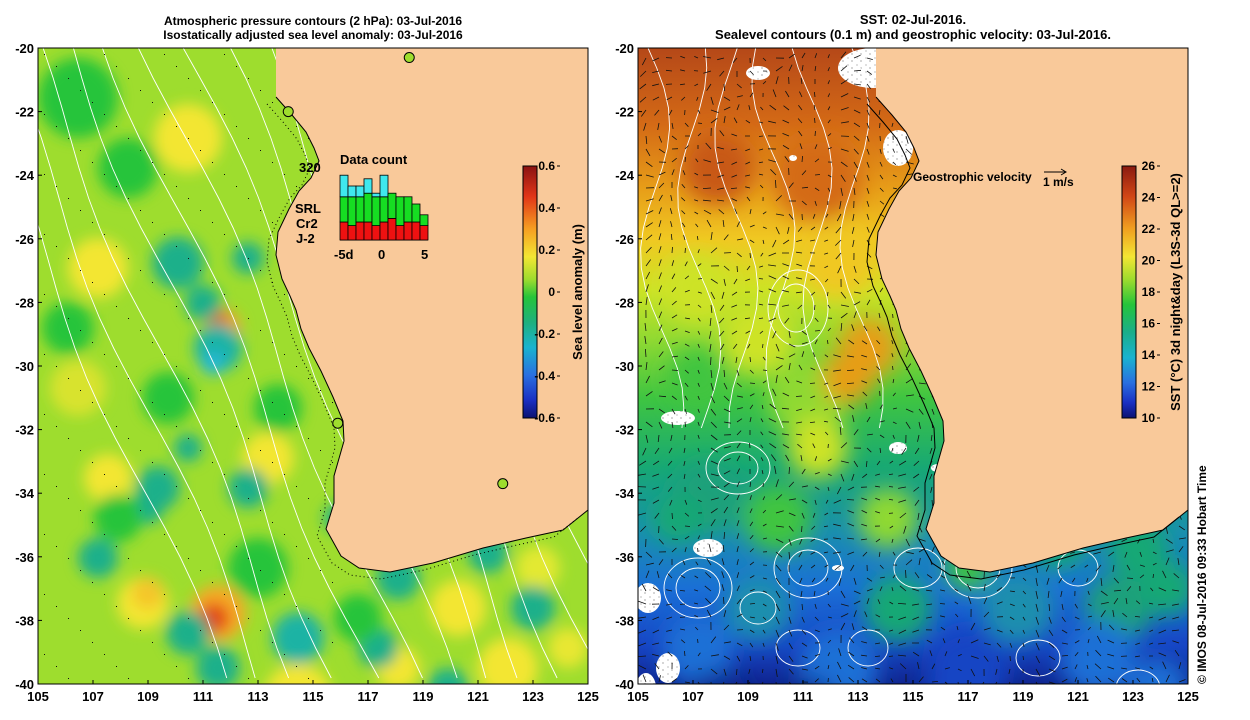 This screenshot has width=1250, height=720. Describe the element at coordinates (374, 159) in the screenshot. I see `inset-title: Data count` at that location.